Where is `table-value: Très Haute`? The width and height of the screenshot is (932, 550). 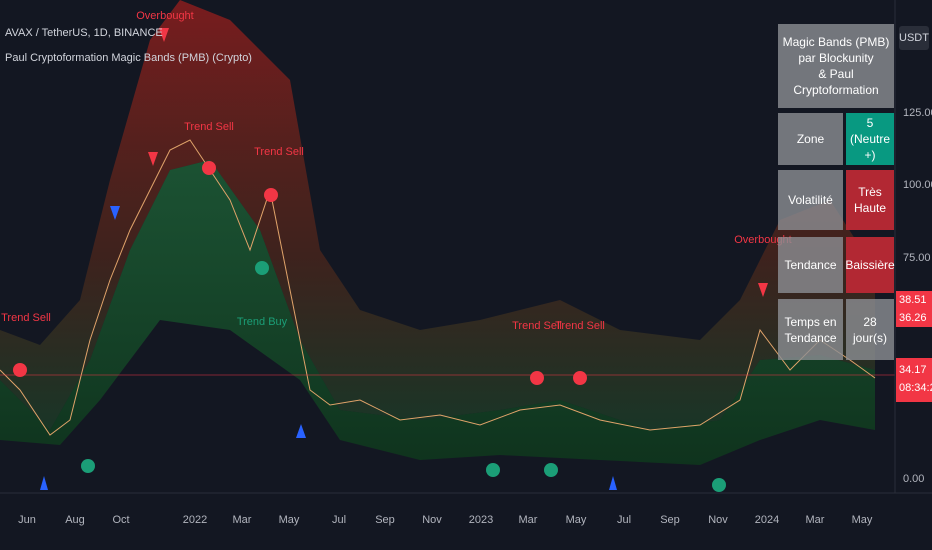
table-value: Très Haute is located at coordinates (870, 200).